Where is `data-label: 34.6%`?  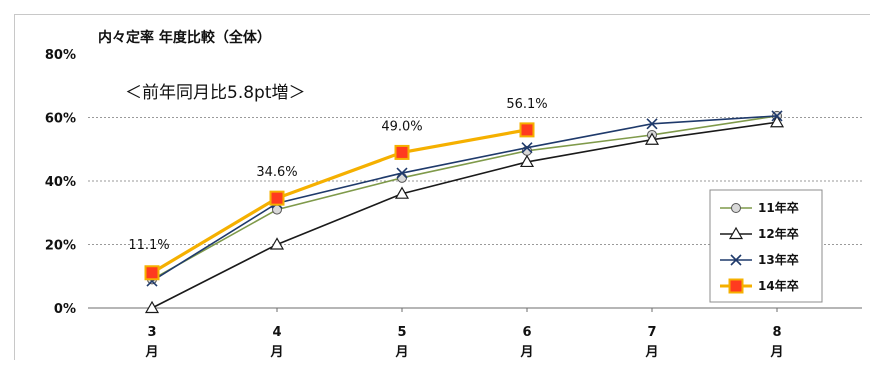
data-label: 34.6% is located at coordinates (276, 172).